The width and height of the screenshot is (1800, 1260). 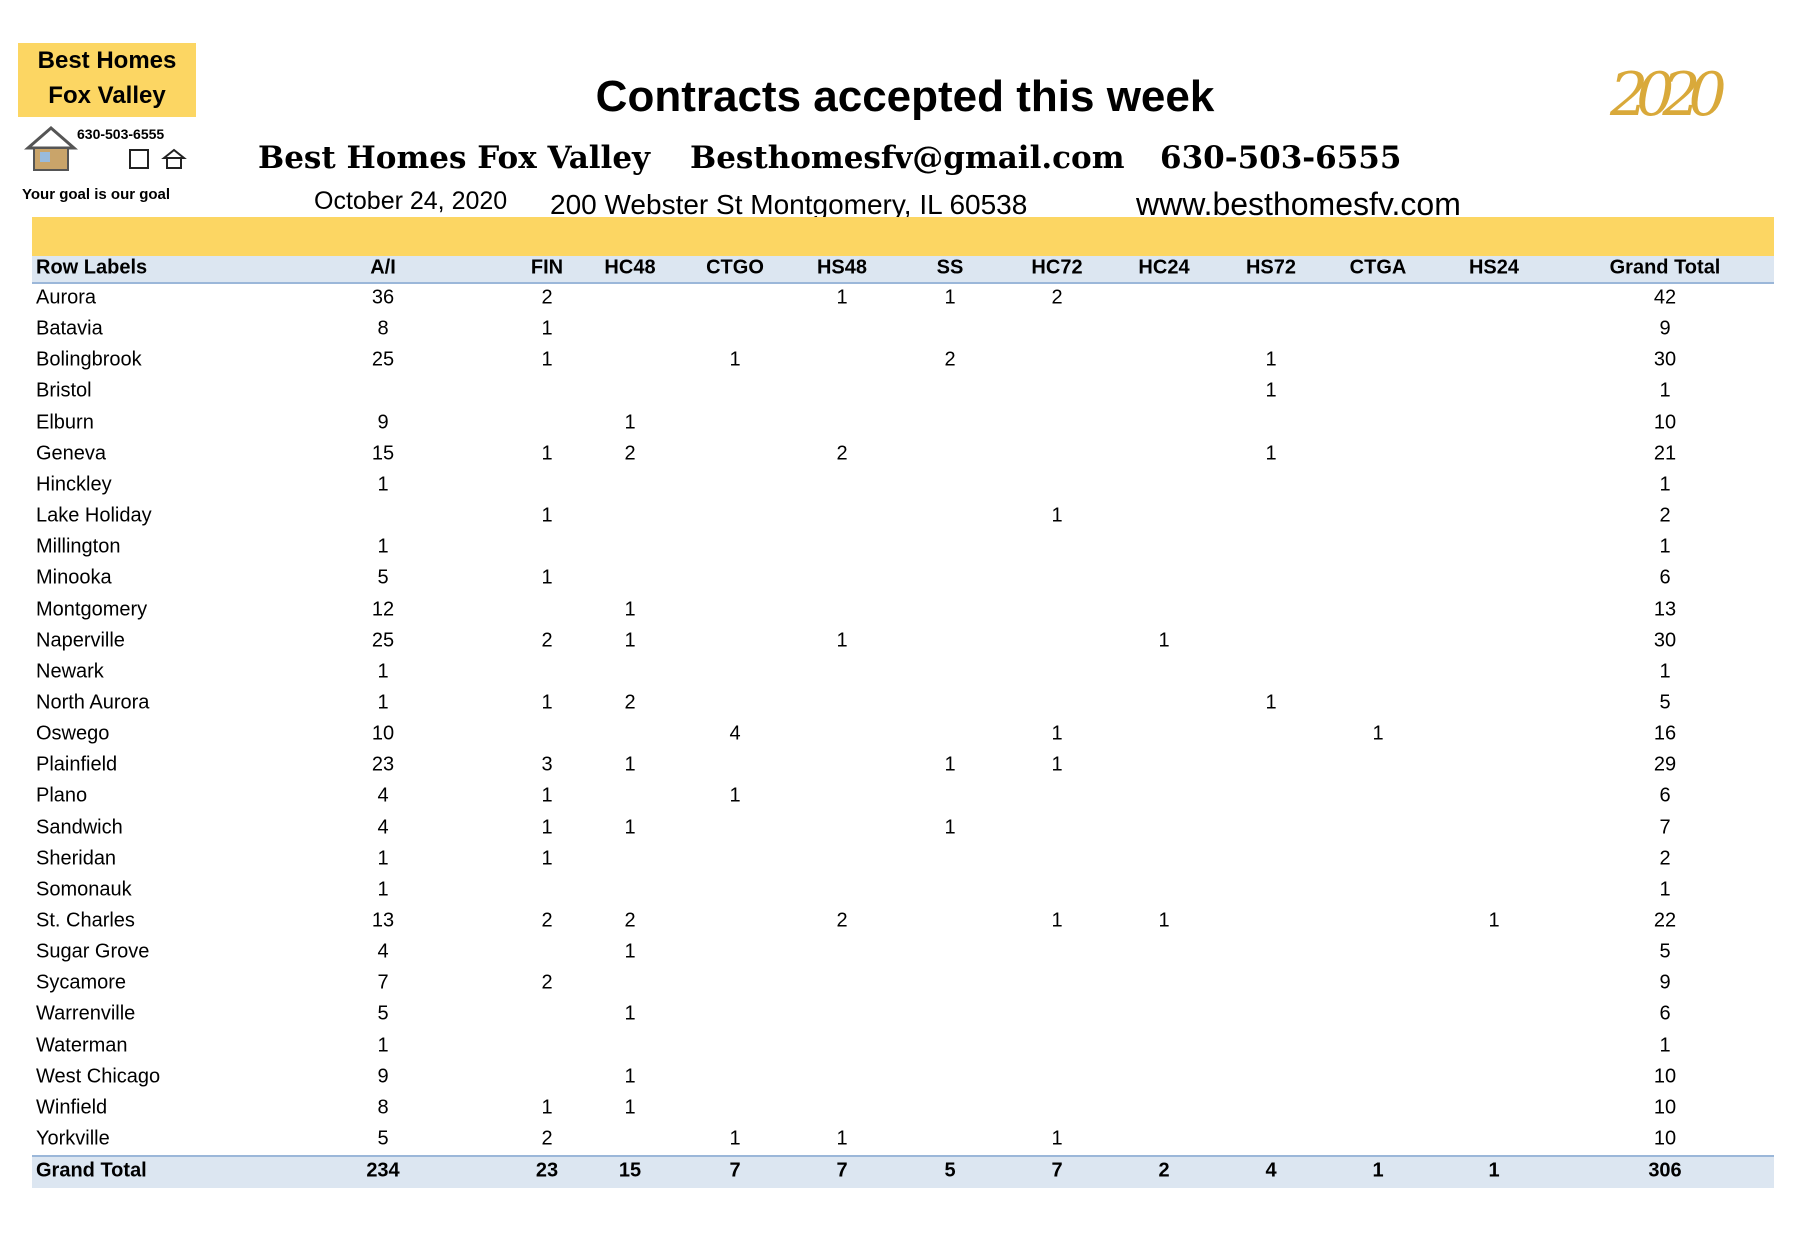 I want to click on row-label: Sandwich, so click(x=79, y=827).